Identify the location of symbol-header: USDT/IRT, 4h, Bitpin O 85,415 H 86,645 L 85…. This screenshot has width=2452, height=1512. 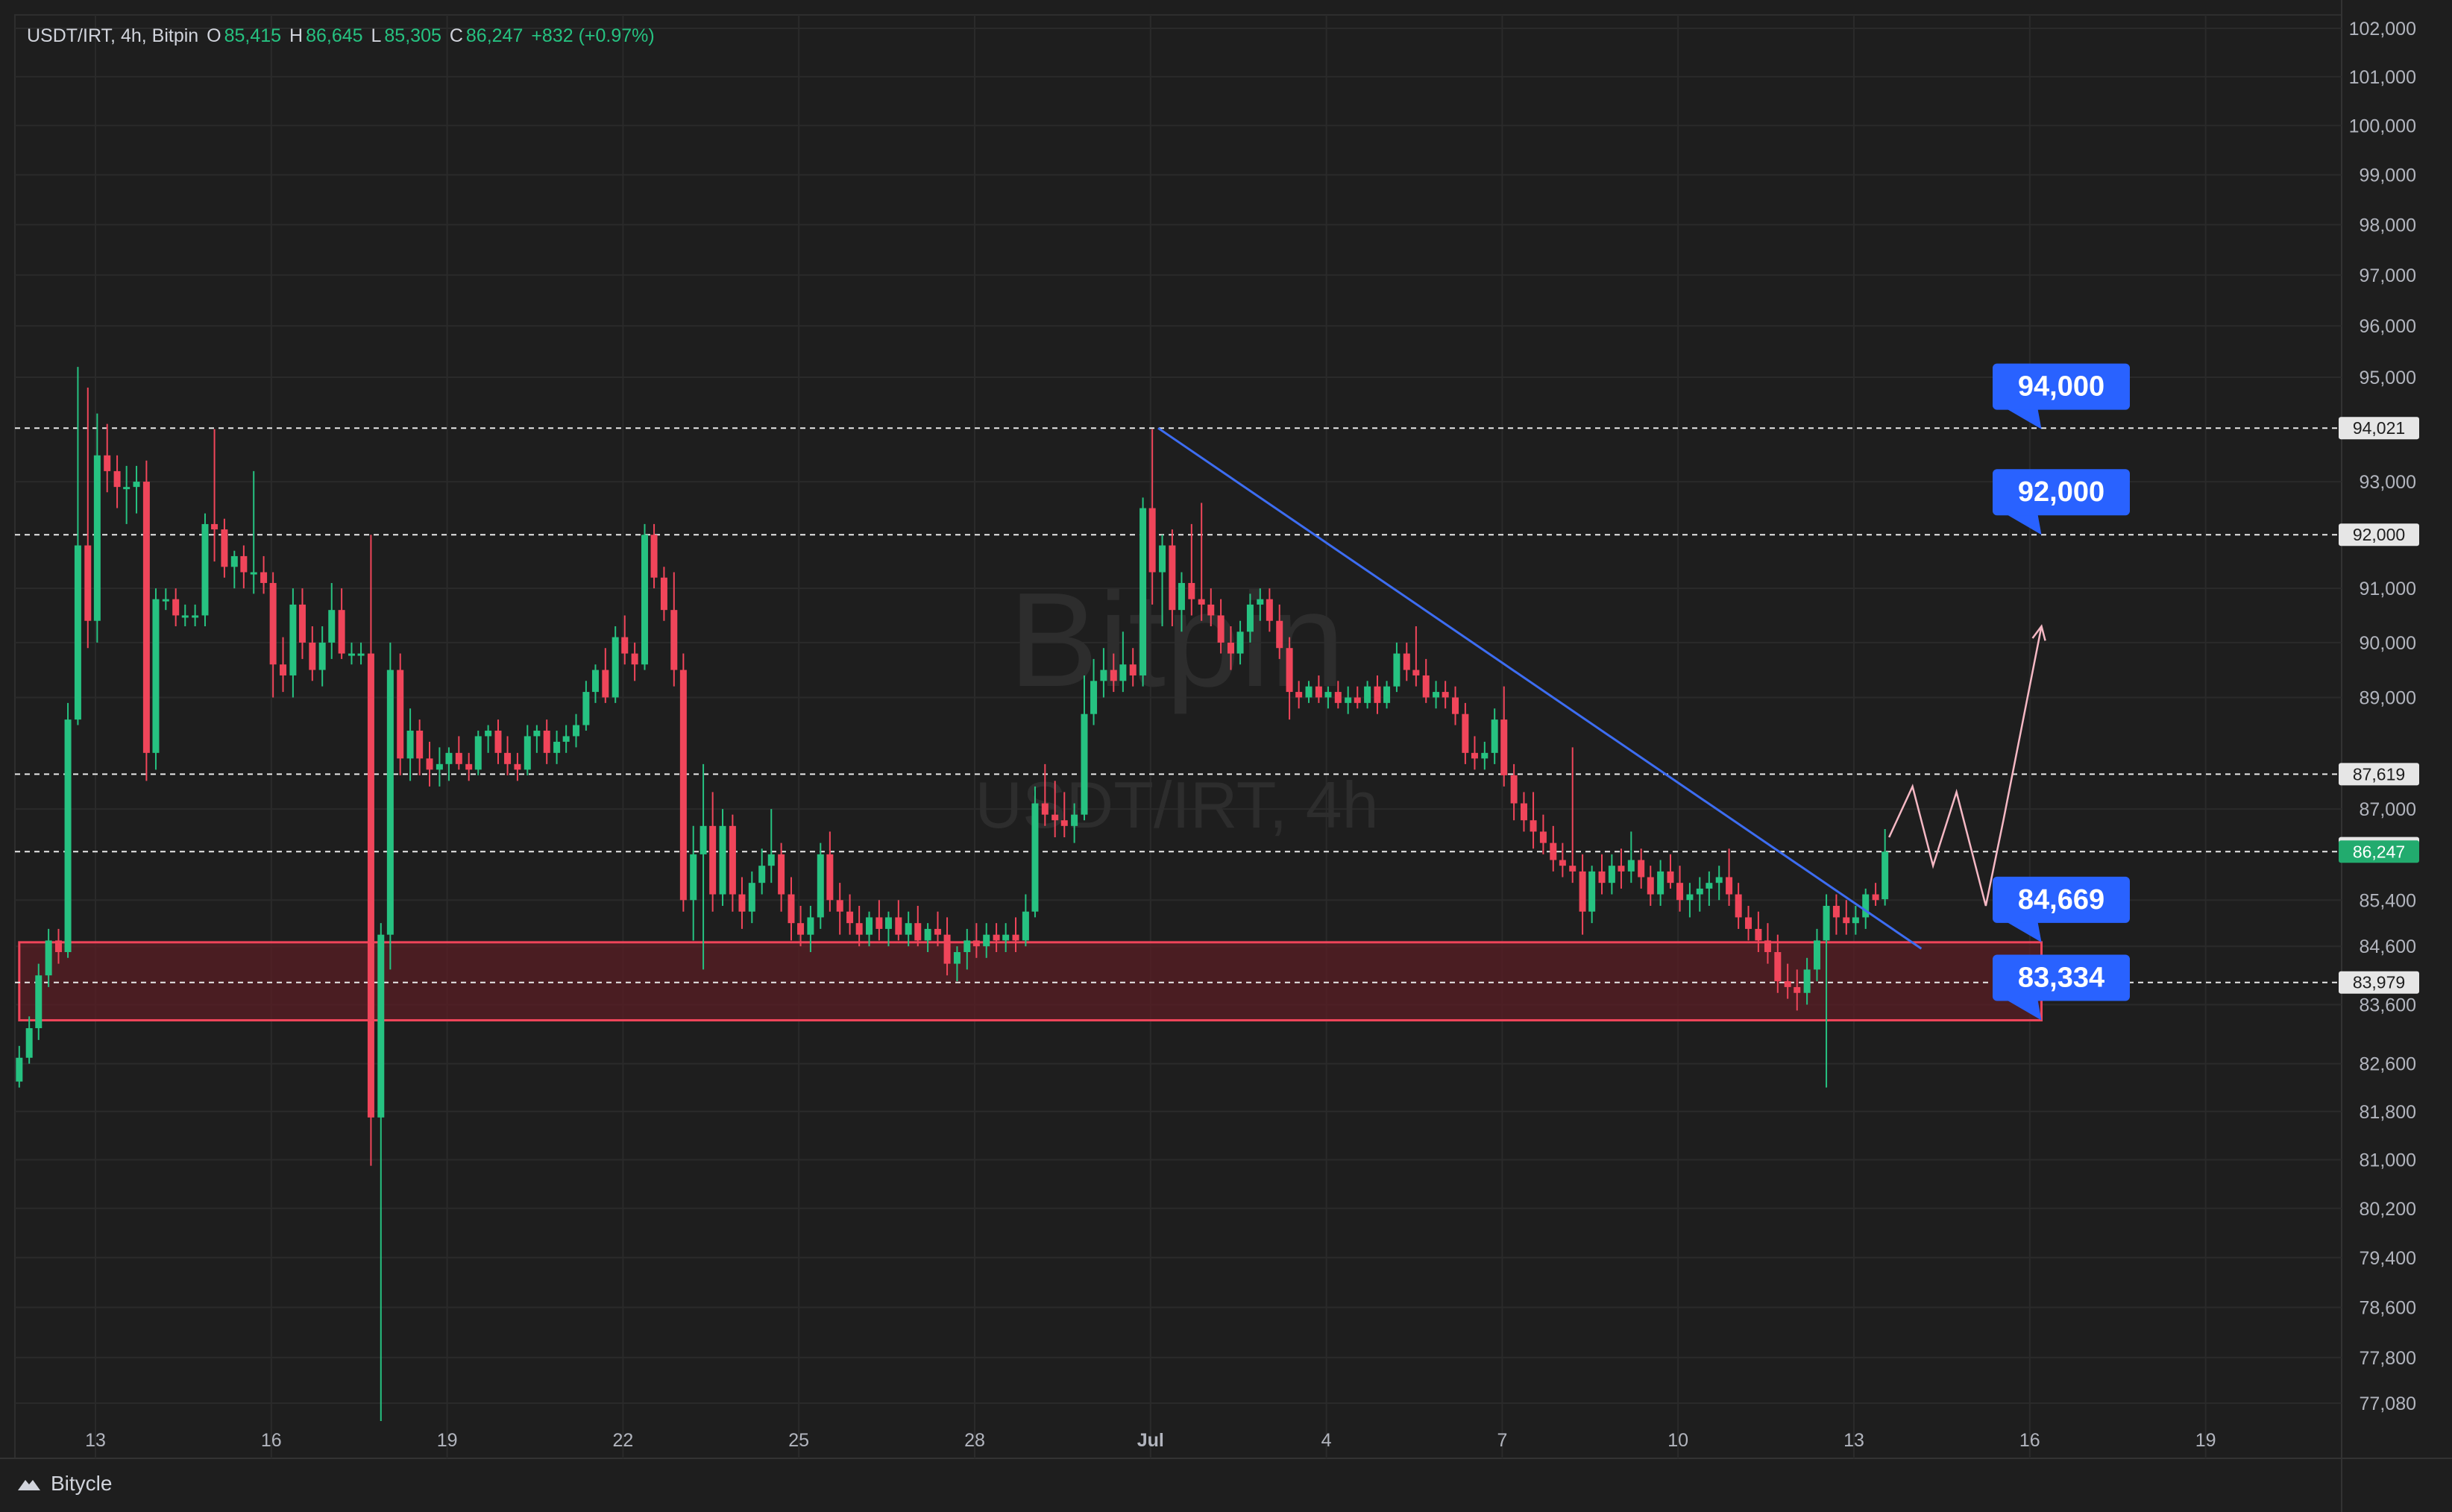
(342, 36).